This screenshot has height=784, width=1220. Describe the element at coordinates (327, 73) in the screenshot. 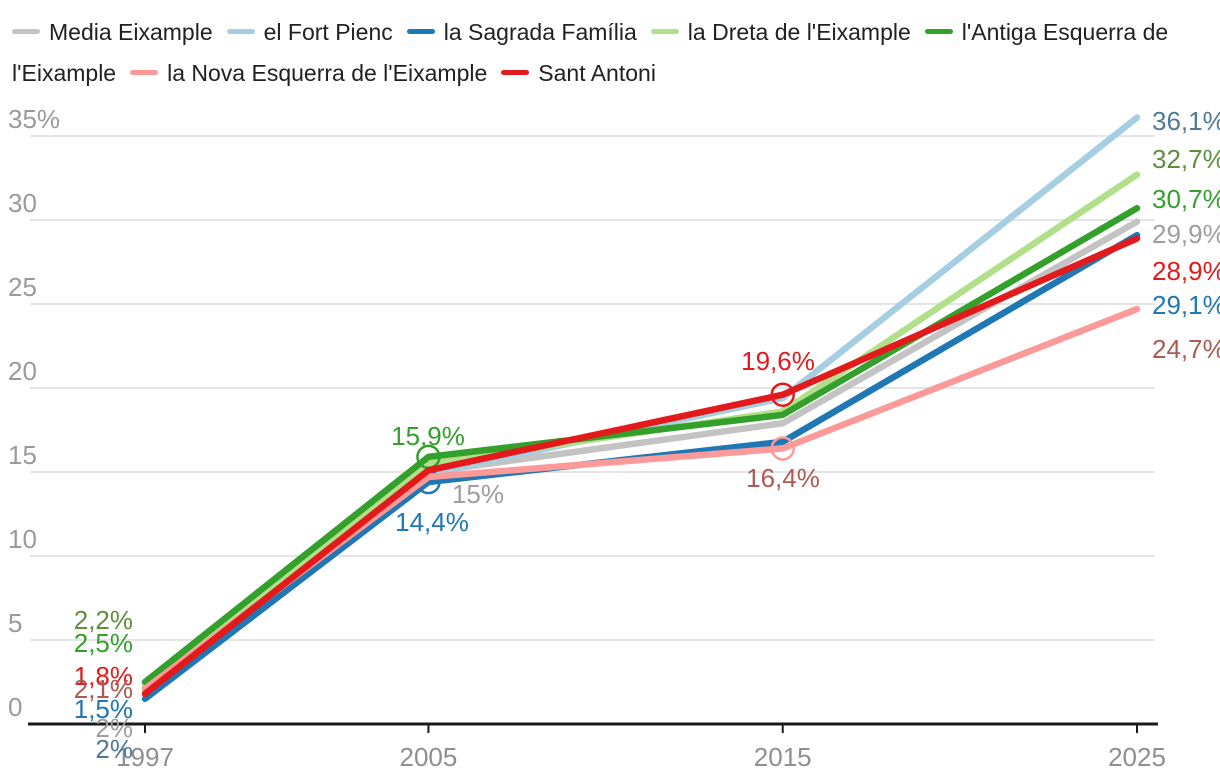

I see `legend-item-label: la Nova Esquerra de l'Eixample` at that location.